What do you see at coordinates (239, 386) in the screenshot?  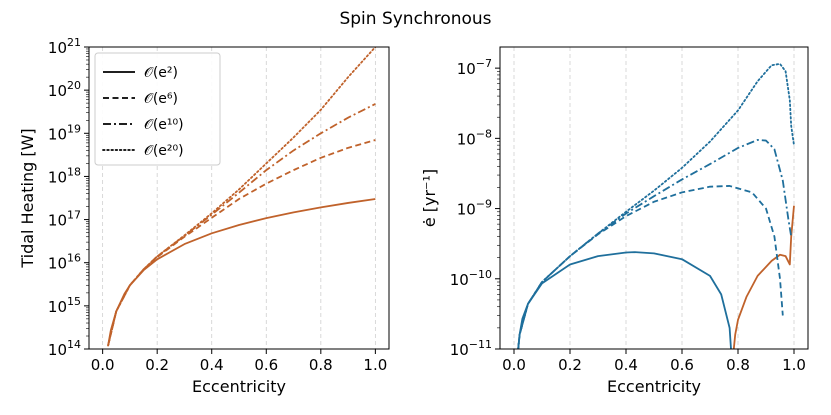 I see `left-chart-xlabel: Eccentricity` at bounding box center [239, 386].